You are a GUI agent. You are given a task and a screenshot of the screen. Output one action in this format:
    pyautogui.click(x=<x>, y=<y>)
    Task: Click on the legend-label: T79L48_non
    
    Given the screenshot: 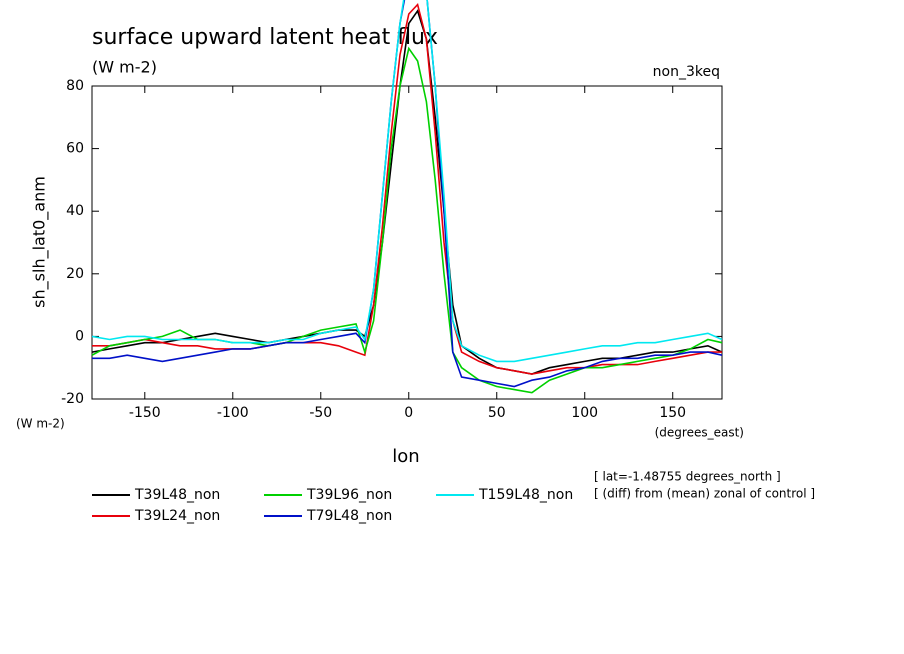 What is the action you would take?
    pyautogui.click(x=349, y=516)
    